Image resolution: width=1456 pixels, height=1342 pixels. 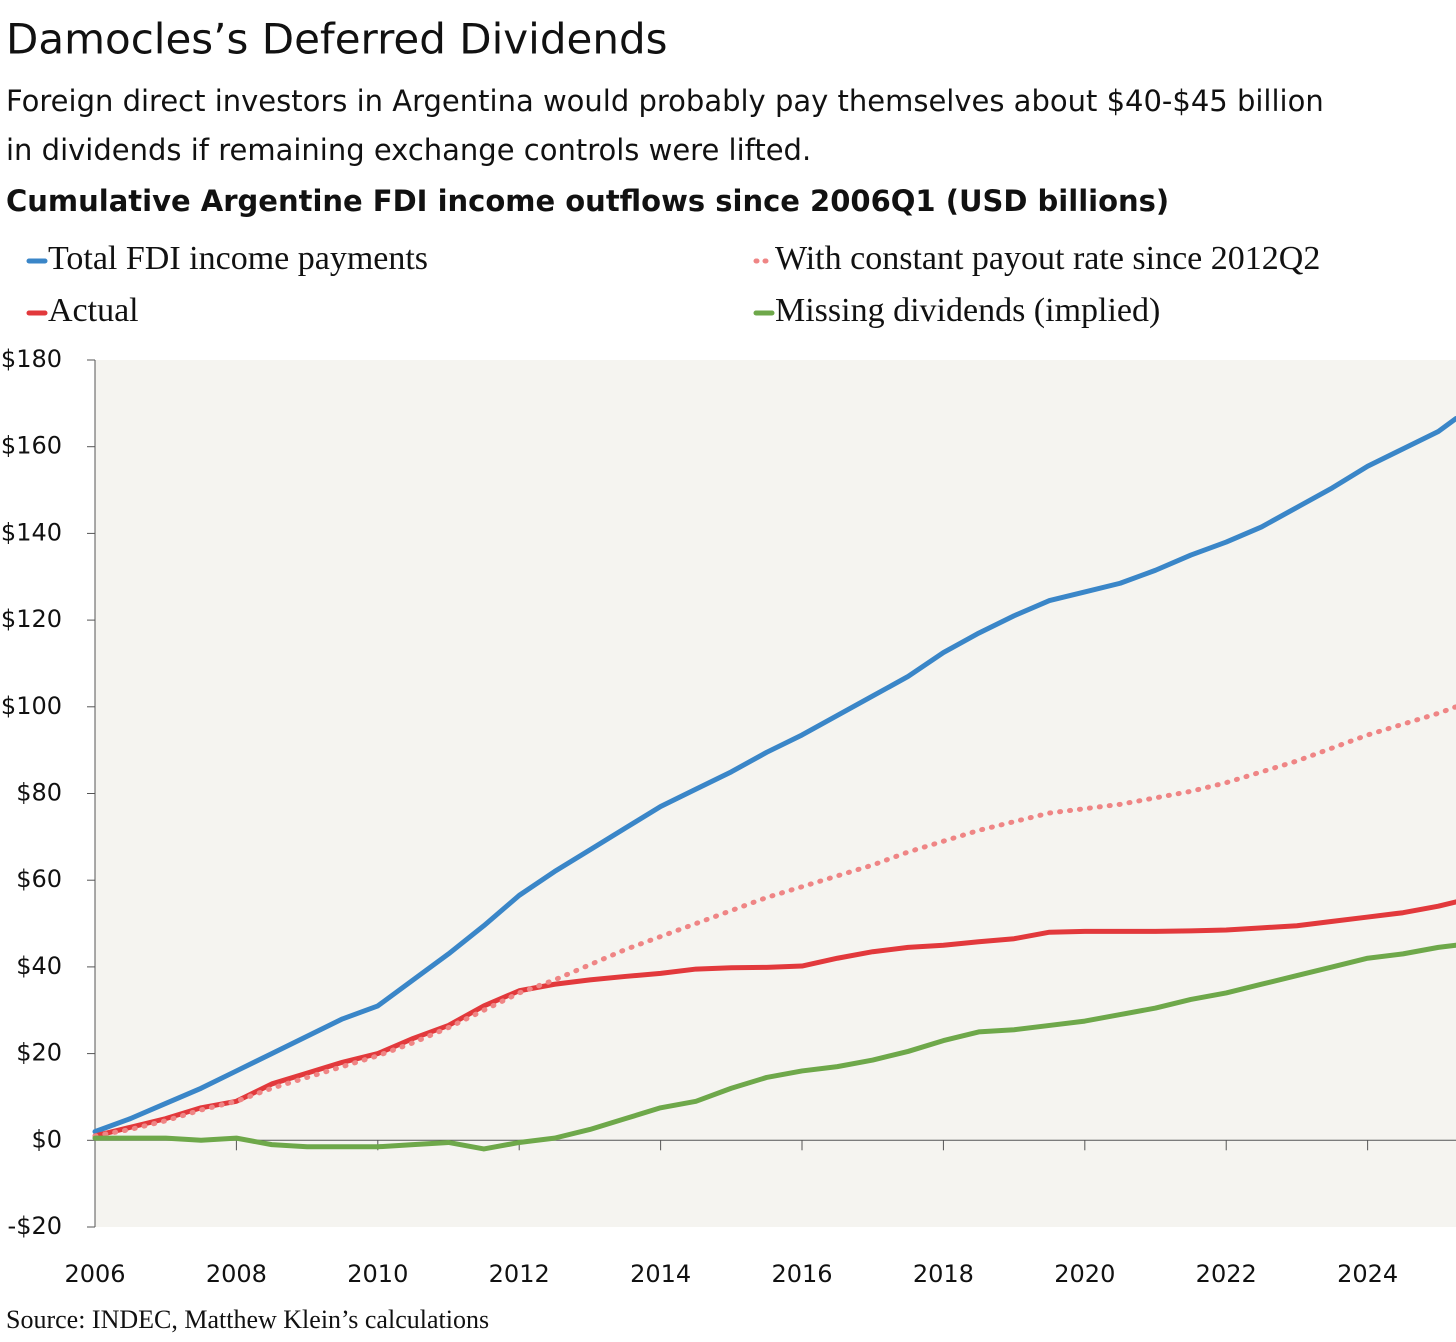 I want to click on y-tick-label: $20, so click(x=39, y=1053).